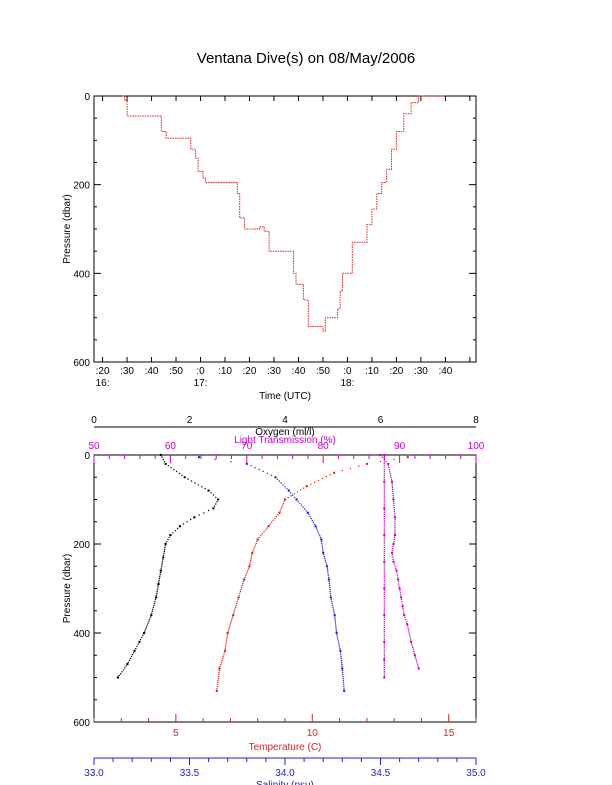  What do you see at coordinates (67, 228) in the screenshot?
I see `y-axis-label: Pressure (dbar)` at bounding box center [67, 228].